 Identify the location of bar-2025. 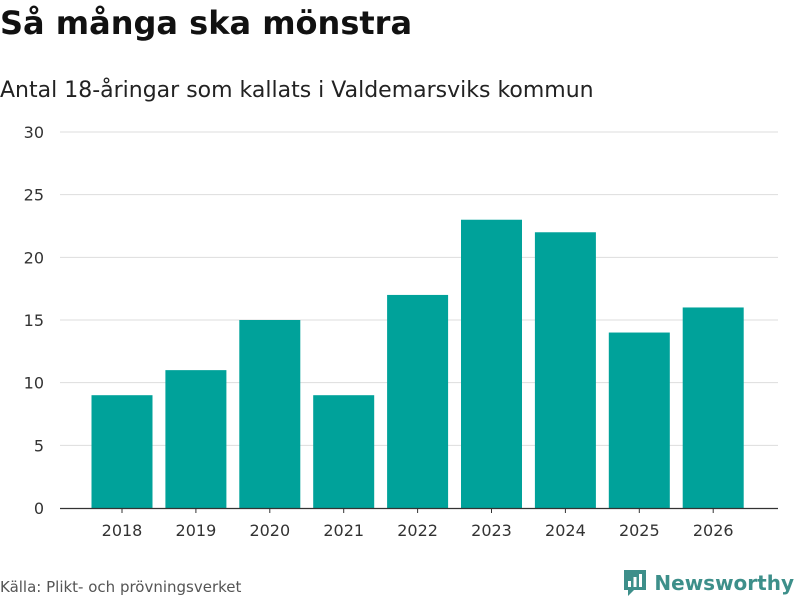
(639, 420).